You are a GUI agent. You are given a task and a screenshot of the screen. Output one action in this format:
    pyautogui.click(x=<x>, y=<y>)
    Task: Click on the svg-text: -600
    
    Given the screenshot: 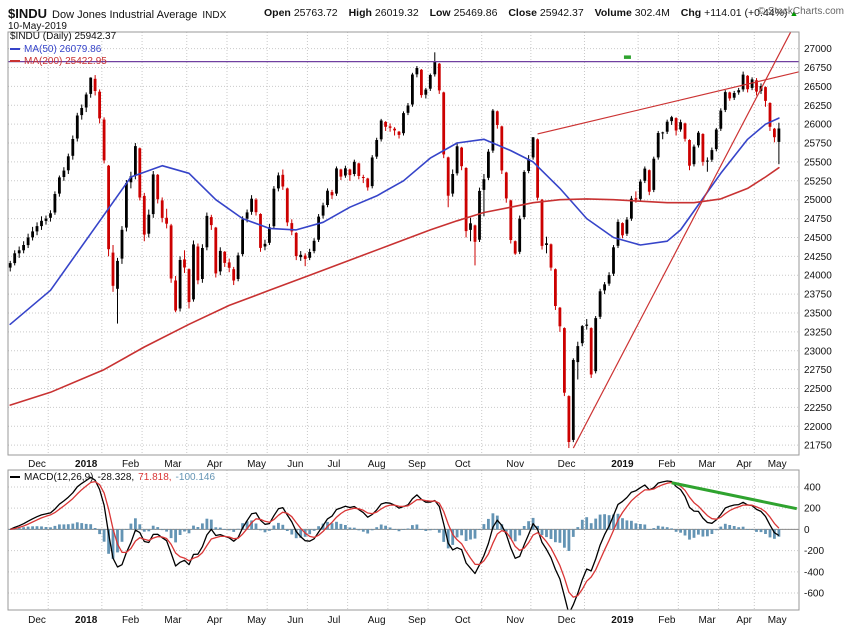 What is the action you would take?
    pyautogui.click(x=814, y=594)
    